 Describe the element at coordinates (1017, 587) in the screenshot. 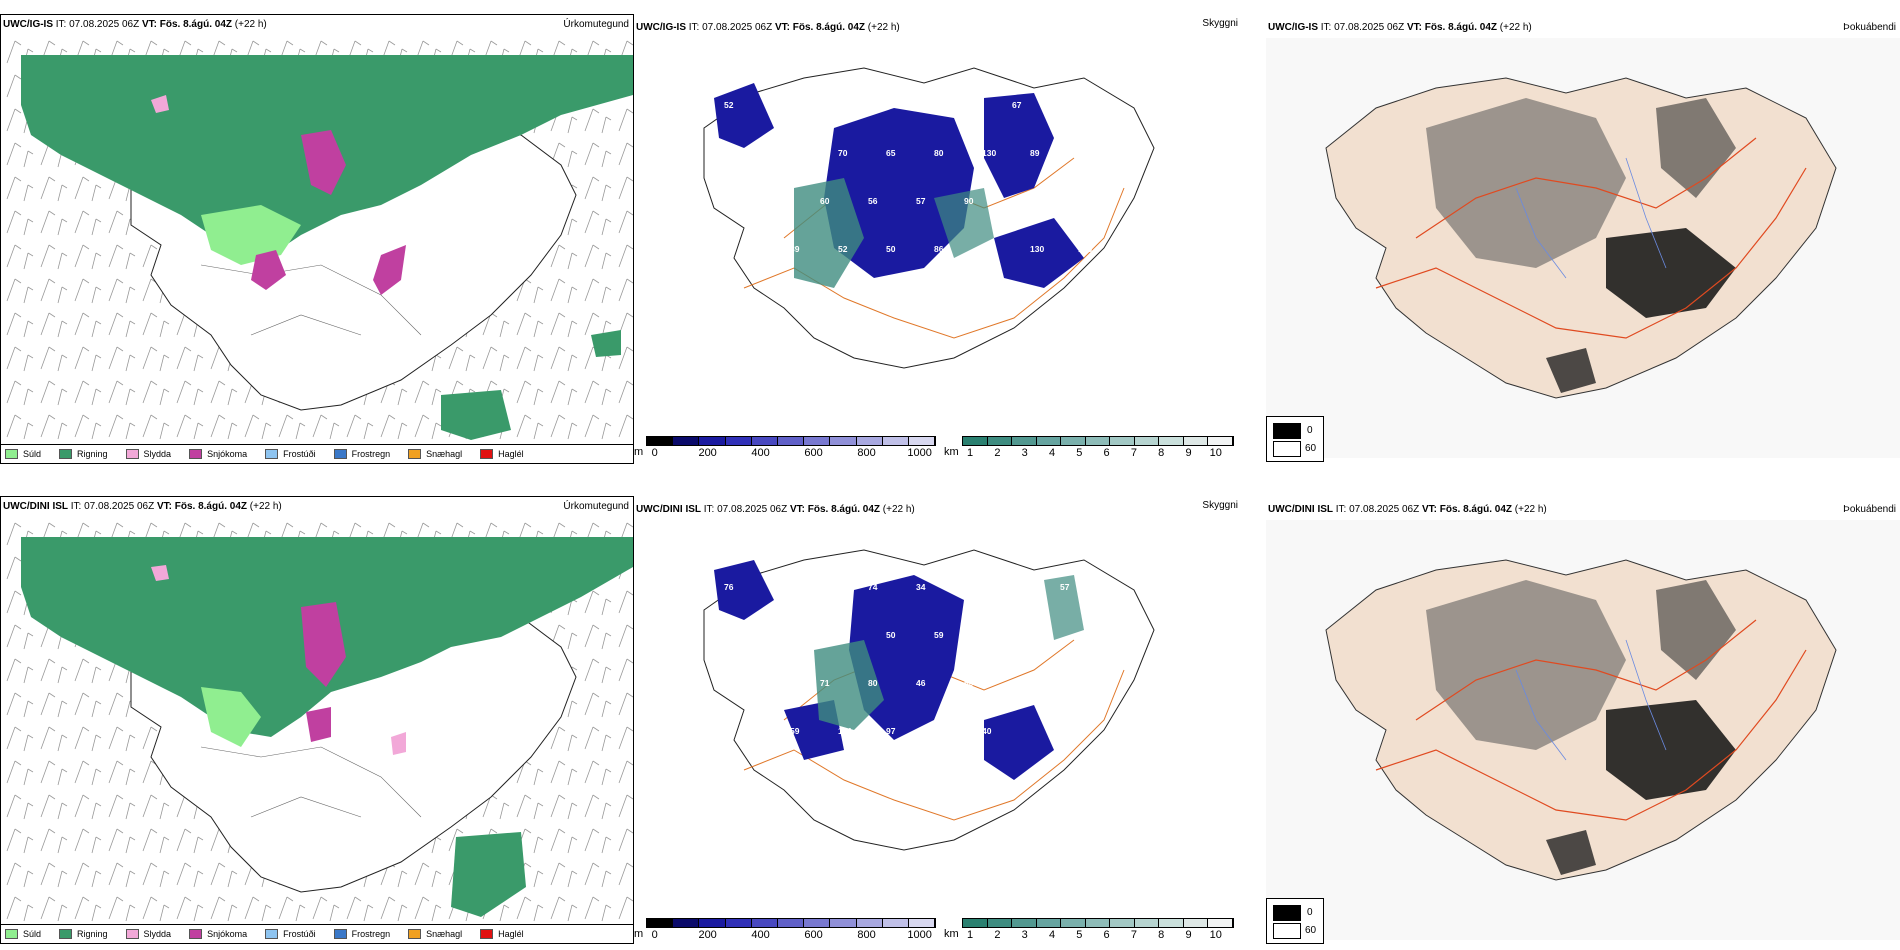

I see `cloudbase-value: 41` at that location.